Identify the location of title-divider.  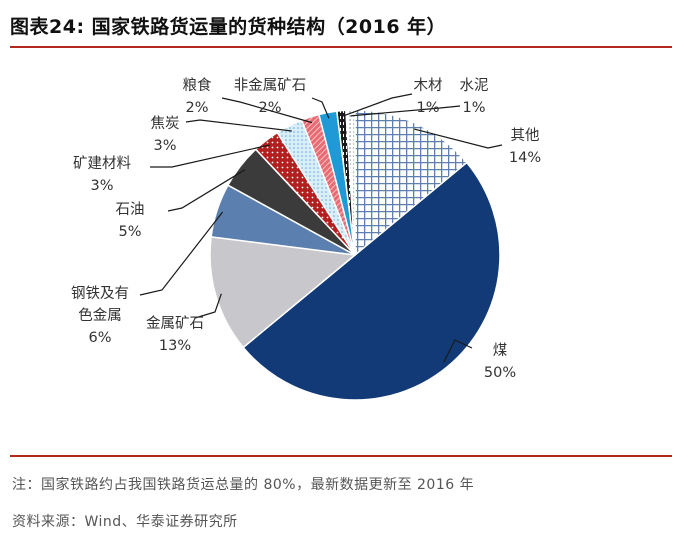
(341, 47).